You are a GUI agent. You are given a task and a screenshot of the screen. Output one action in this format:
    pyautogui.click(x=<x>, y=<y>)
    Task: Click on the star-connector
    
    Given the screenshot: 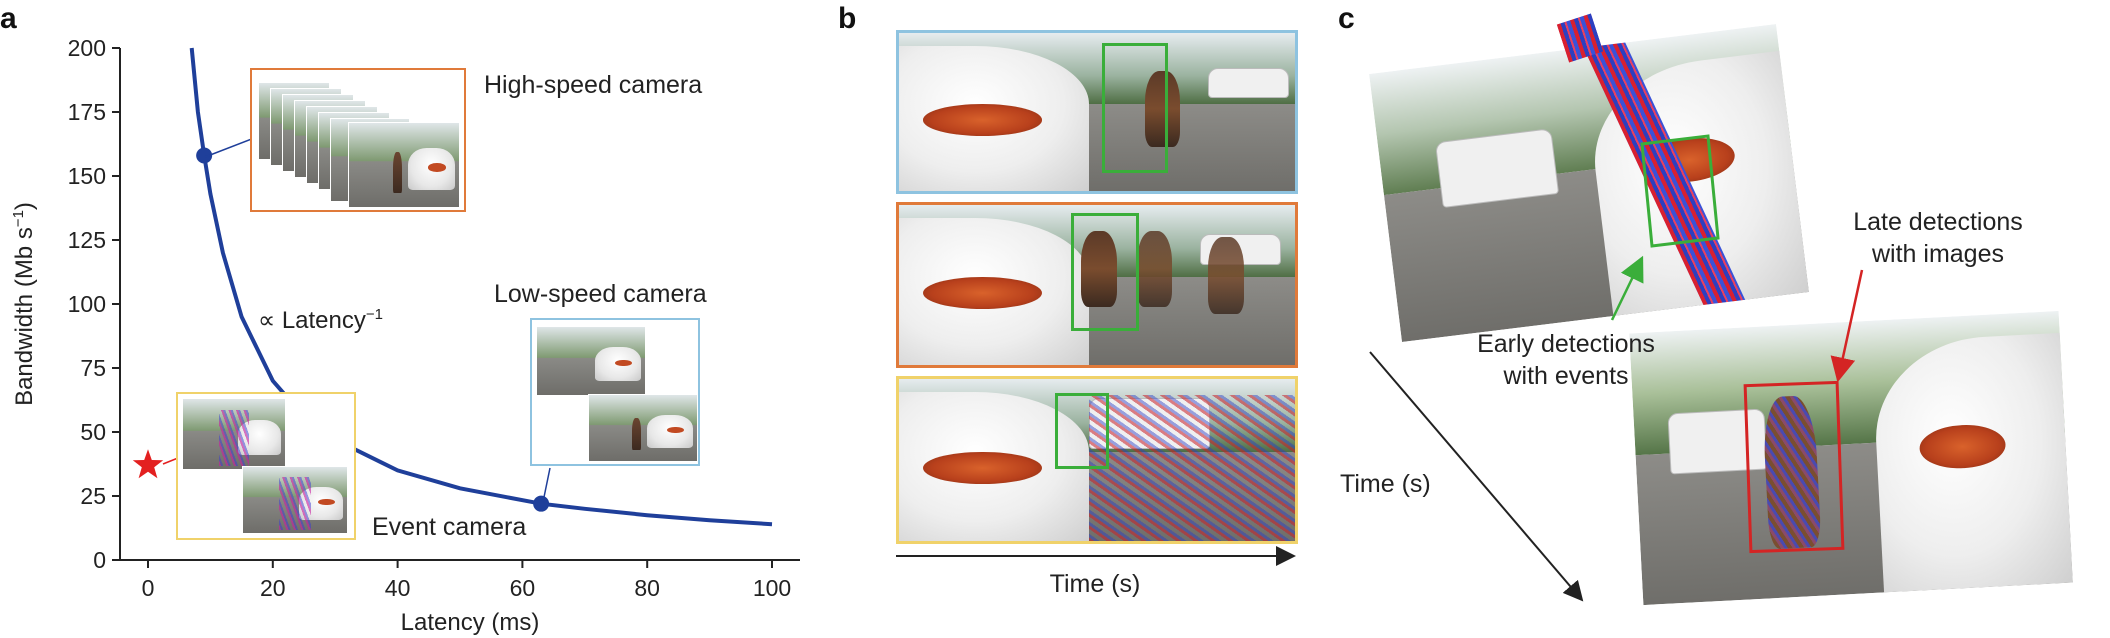 What is the action you would take?
    pyautogui.click(x=170, y=461)
    